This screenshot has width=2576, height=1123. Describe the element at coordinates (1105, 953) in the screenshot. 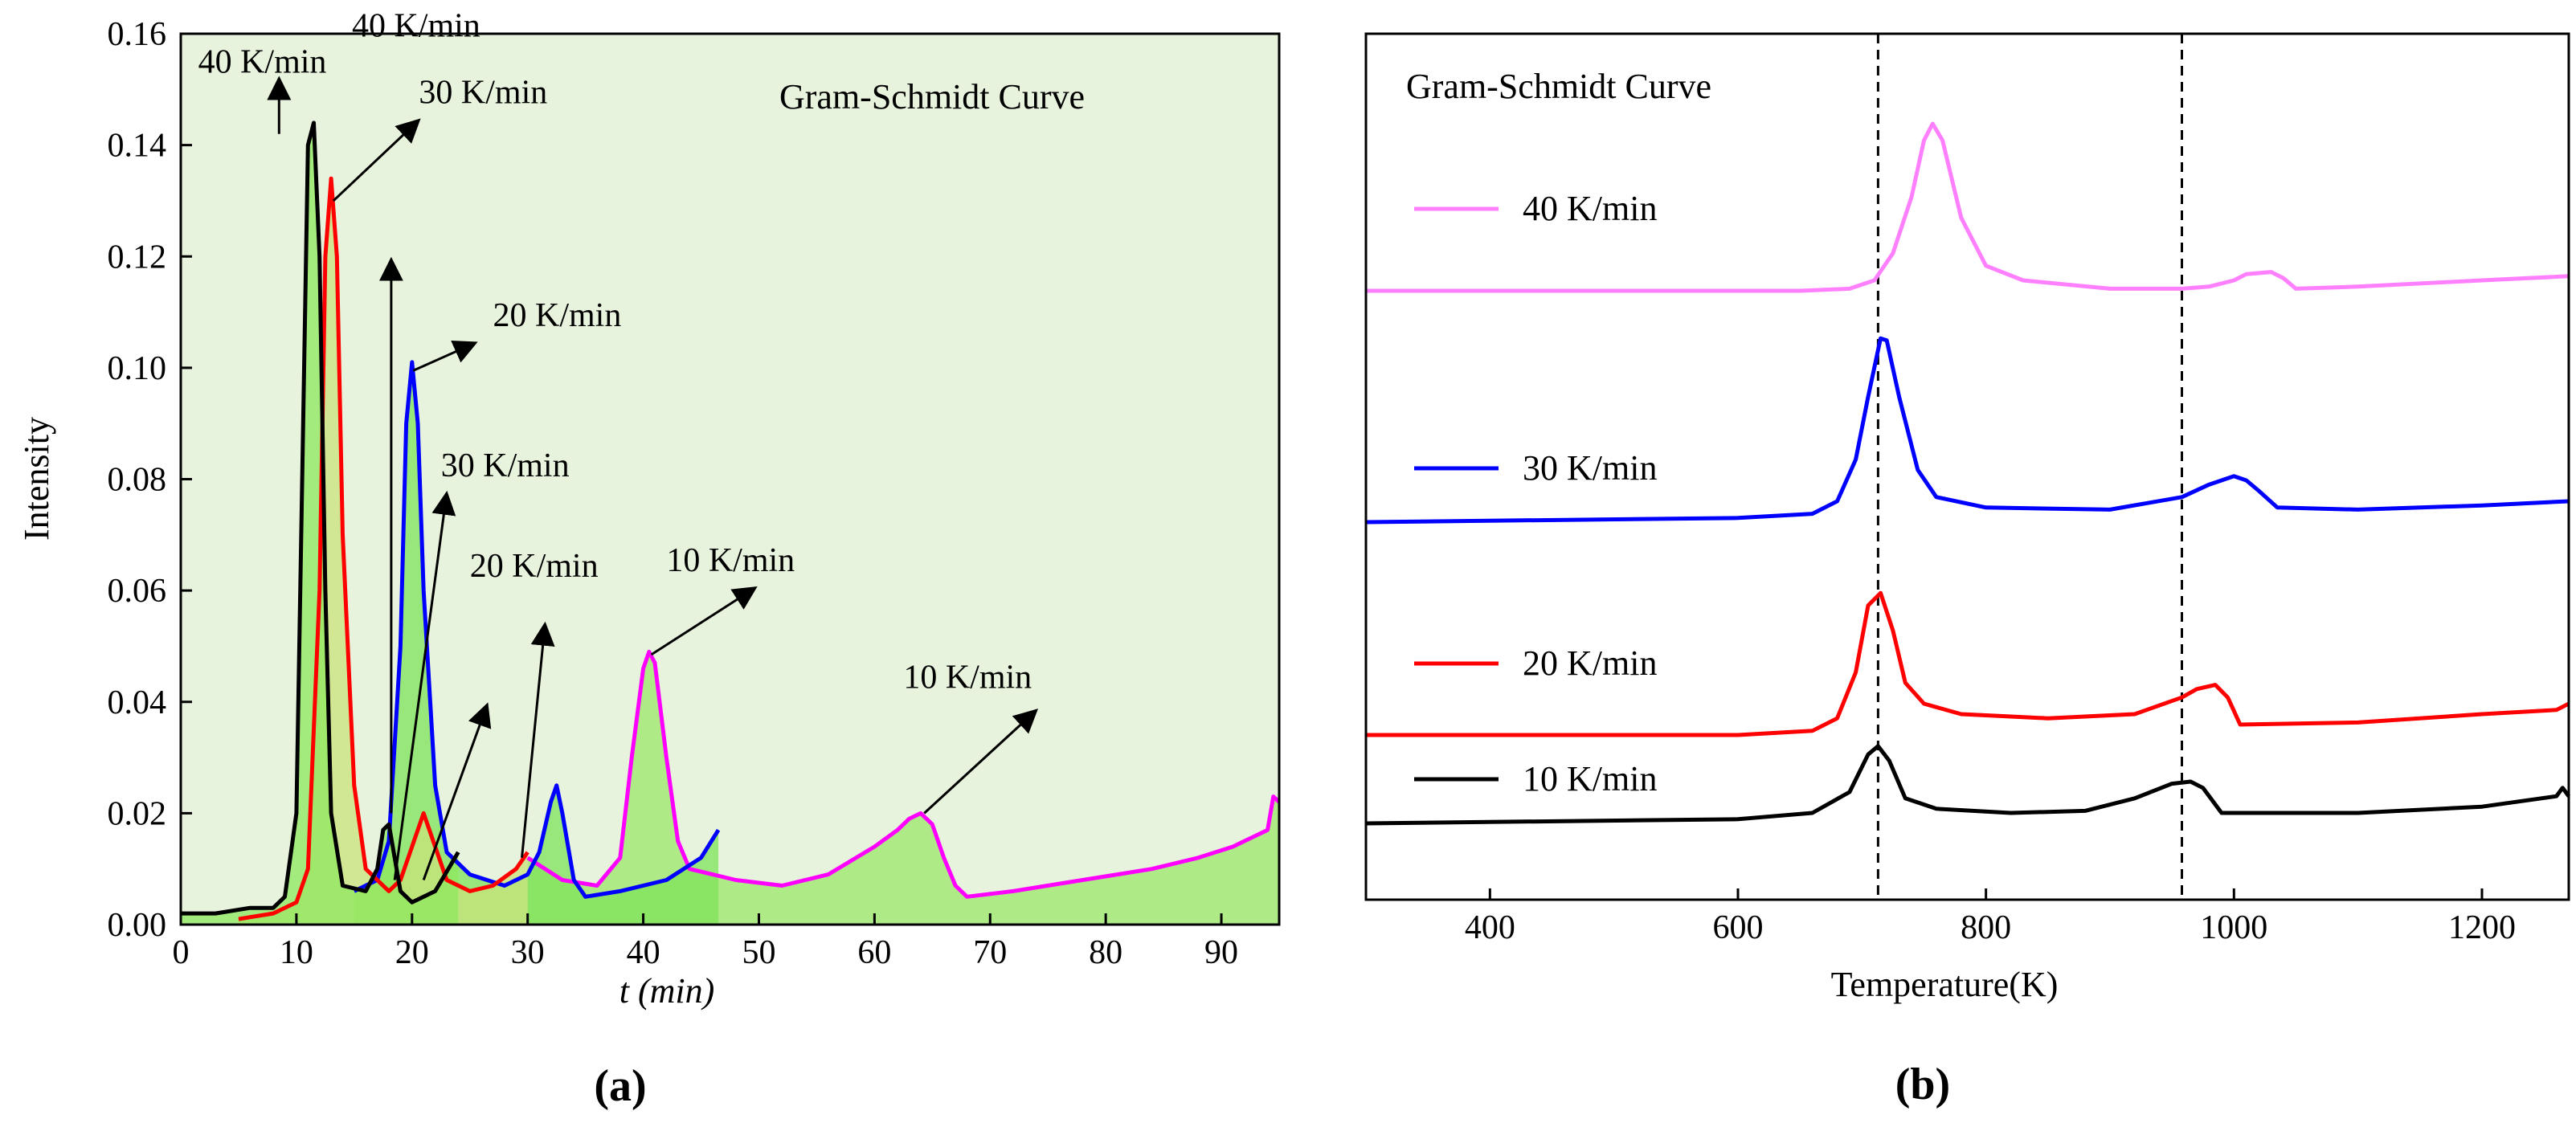

I see `x-tick-label: 80` at that location.